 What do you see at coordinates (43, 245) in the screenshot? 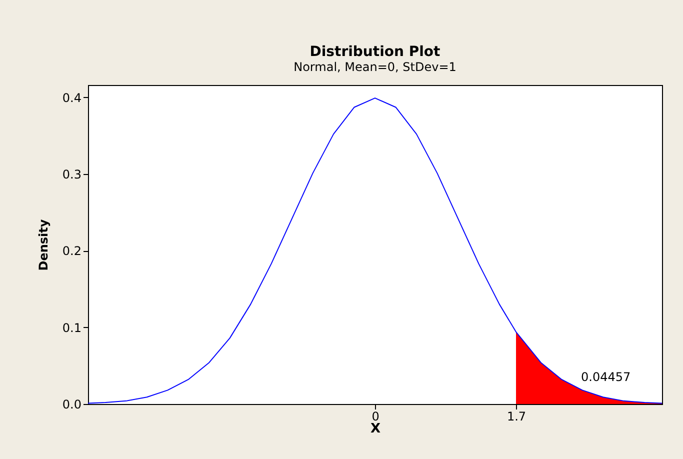
I see `y-axis-title: Density` at bounding box center [43, 245].